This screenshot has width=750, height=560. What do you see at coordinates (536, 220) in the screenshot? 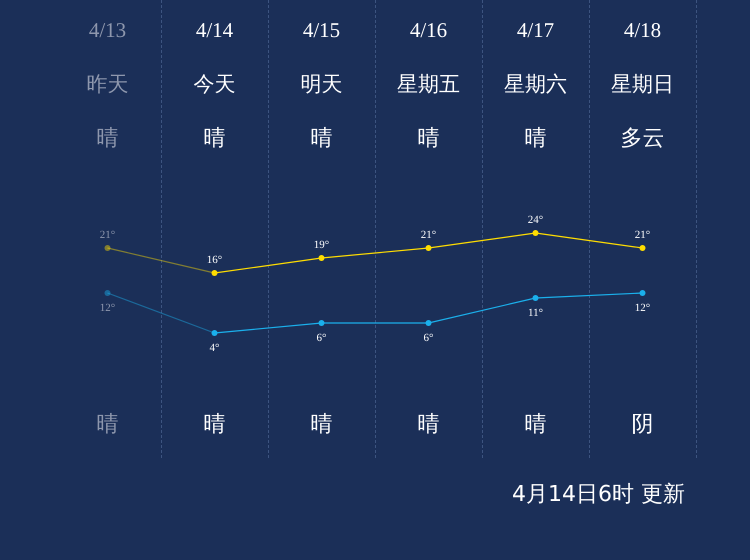
I see `data-label: 24°` at bounding box center [536, 220].